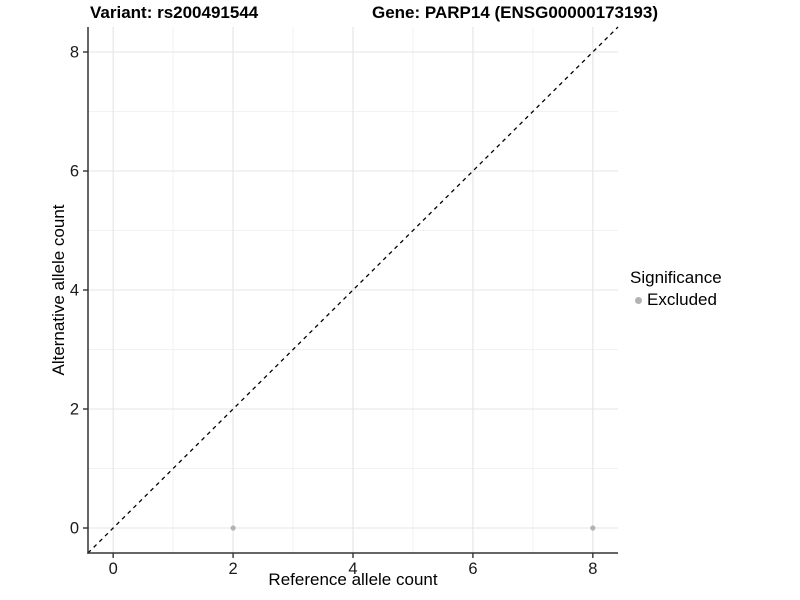  Describe the element at coordinates (74, 529) in the screenshot. I see `y-tick-label: 0` at that location.